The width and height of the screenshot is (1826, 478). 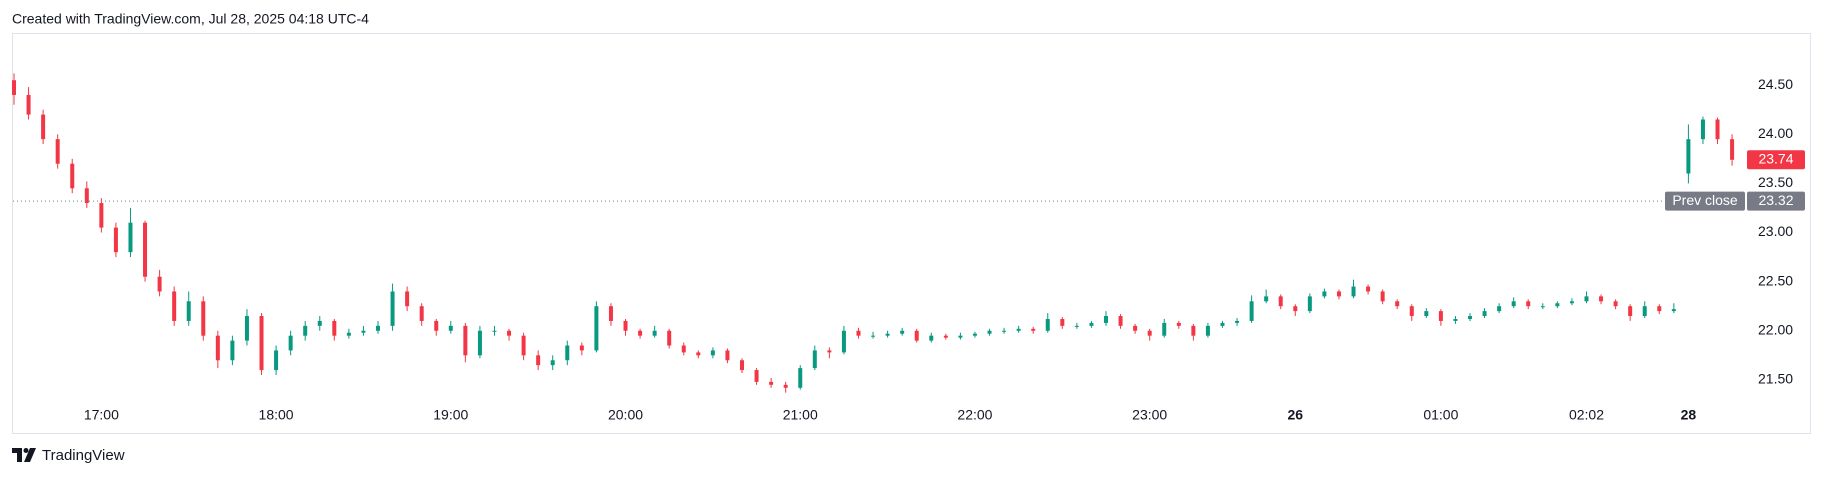 I want to click on last-price-label: 23.74, so click(x=1775, y=158).